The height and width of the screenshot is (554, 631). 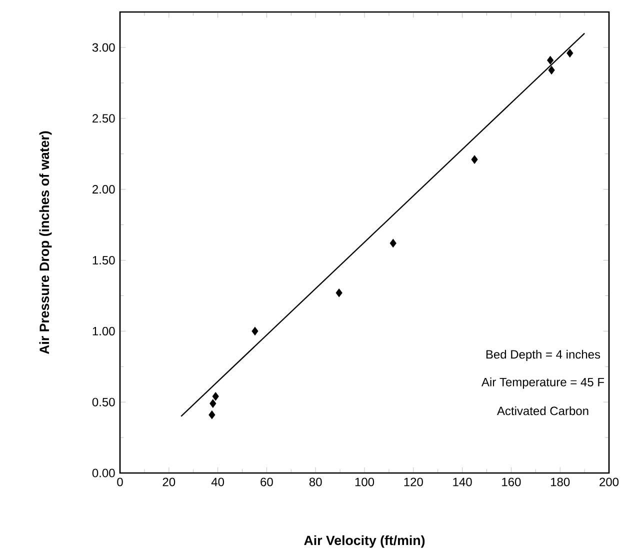 I want to click on x-tick-label: 180, so click(x=560, y=482).